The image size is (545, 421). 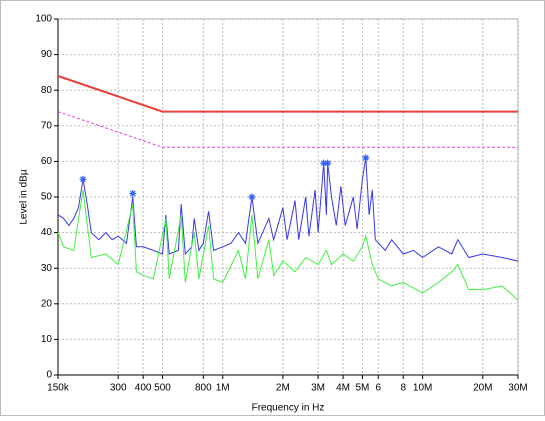 What do you see at coordinates (482, 388) in the screenshot?
I see `x-tick-label: 20M` at bounding box center [482, 388].